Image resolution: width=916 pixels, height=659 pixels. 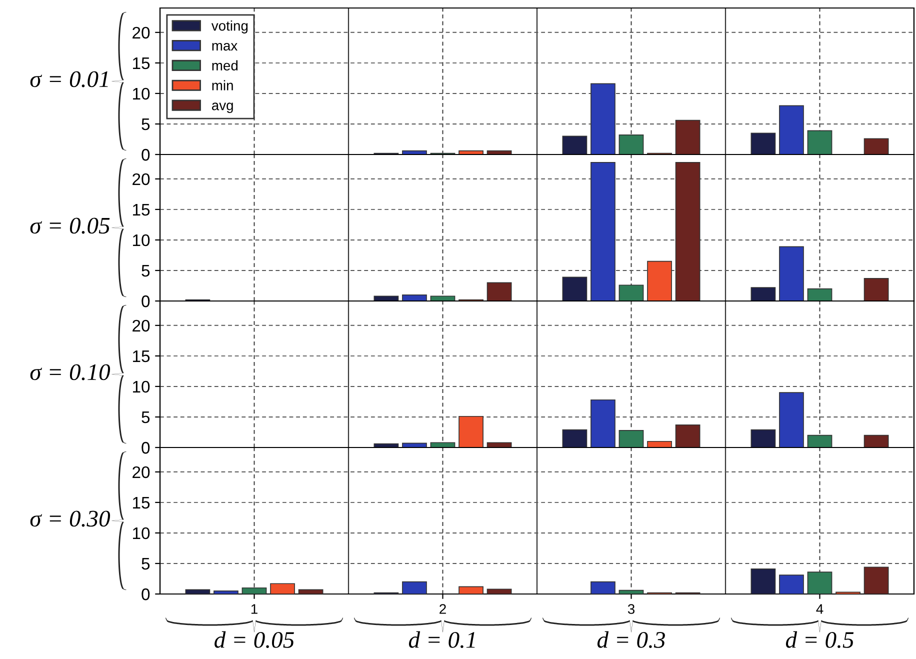 What do you see at coordinates (222, 85) in the screenshot?
I see `legend-label: min` at bounding box center [222, 85].